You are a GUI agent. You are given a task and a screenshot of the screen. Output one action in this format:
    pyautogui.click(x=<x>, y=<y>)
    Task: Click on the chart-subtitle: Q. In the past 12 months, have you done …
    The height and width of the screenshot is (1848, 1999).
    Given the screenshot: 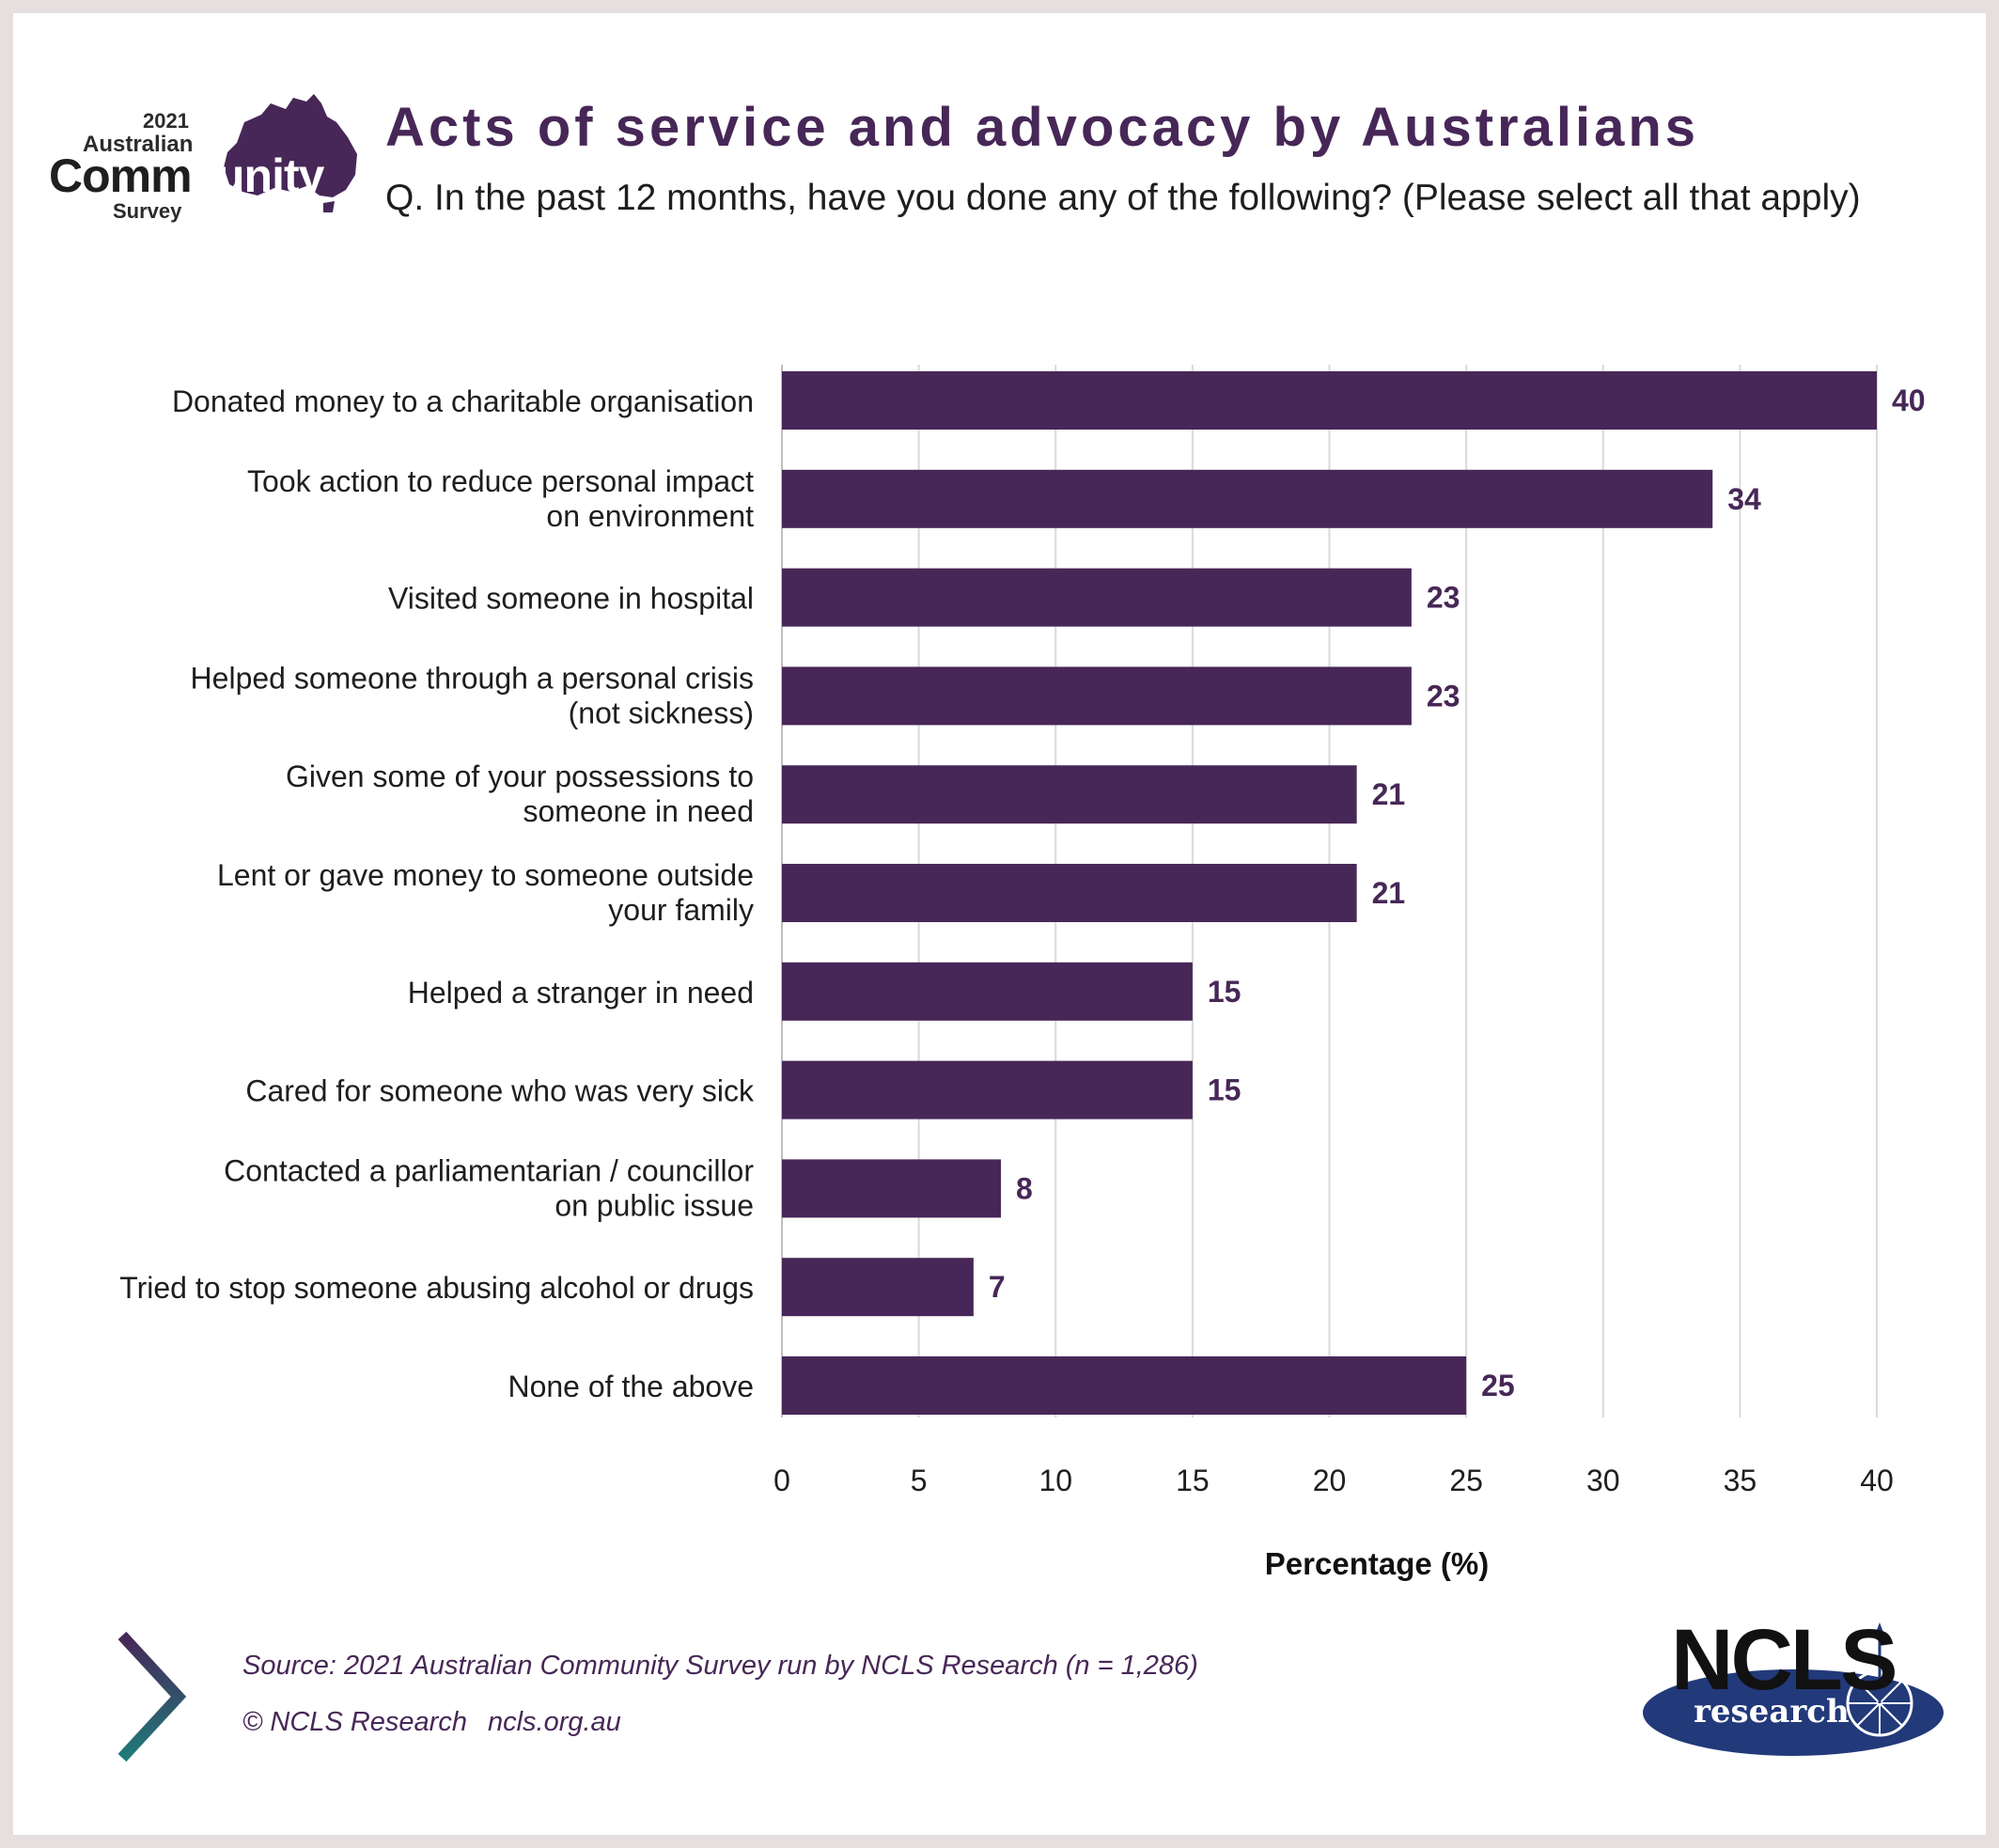 What is the action you would take?
    pyautogui.click(x=1123, y=198)
    